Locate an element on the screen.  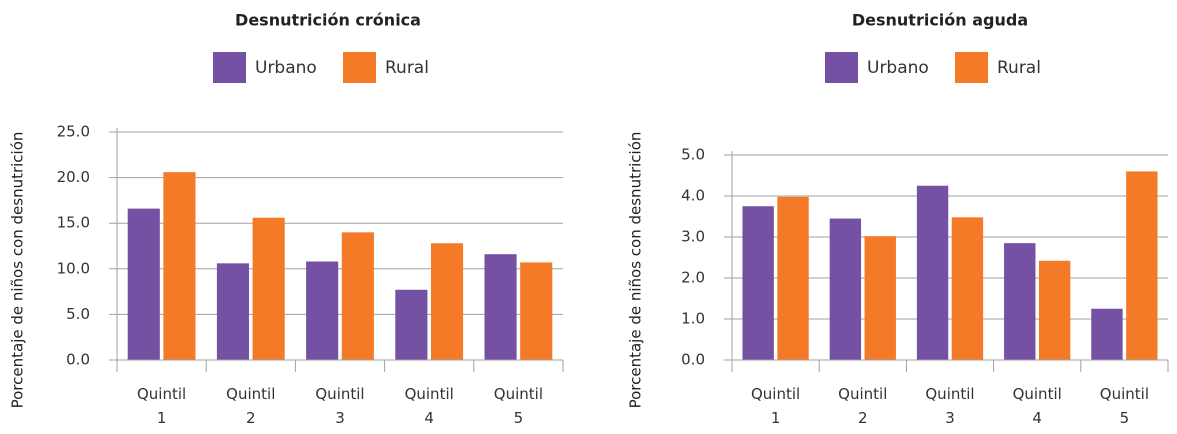
chart-title: Desnutrición crónica is located at coordinates (328, 20).